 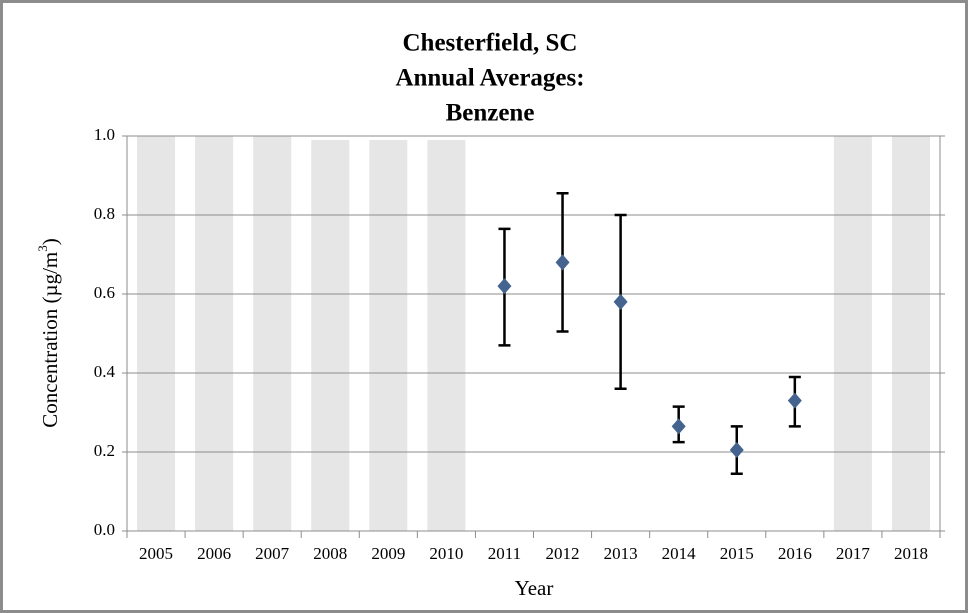 What do you see at coordinates (911, 553) in the screenshot?
I see `x-tick-label: 2018` at bounding box center [911, 553].